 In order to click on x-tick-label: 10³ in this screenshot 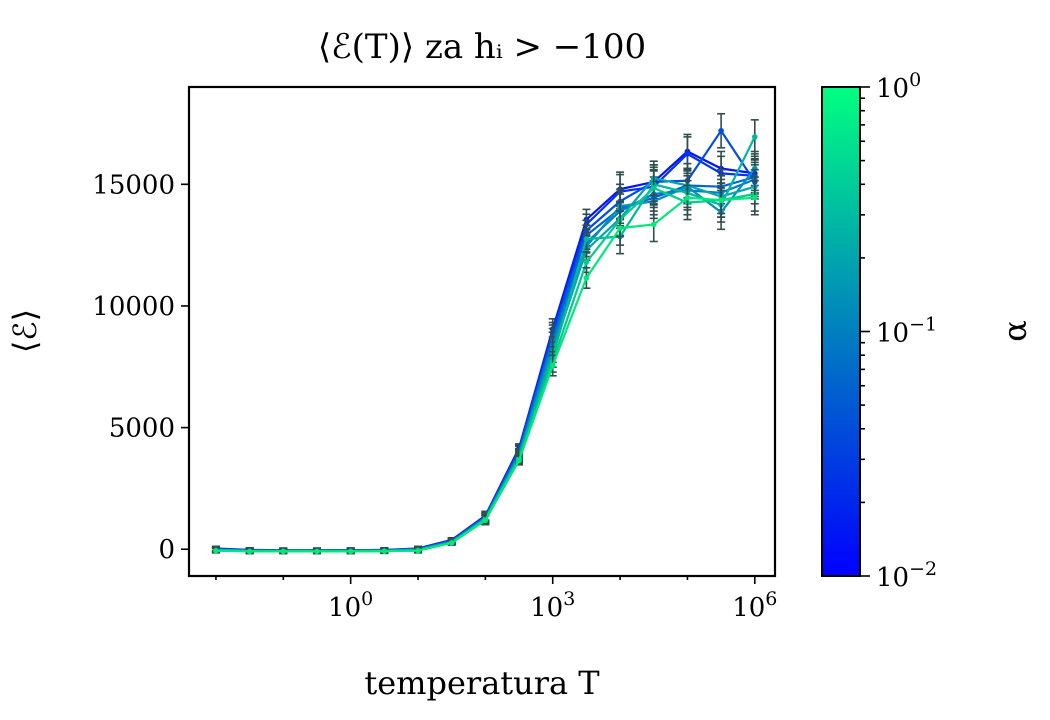, I will do `click(552, 605)`.